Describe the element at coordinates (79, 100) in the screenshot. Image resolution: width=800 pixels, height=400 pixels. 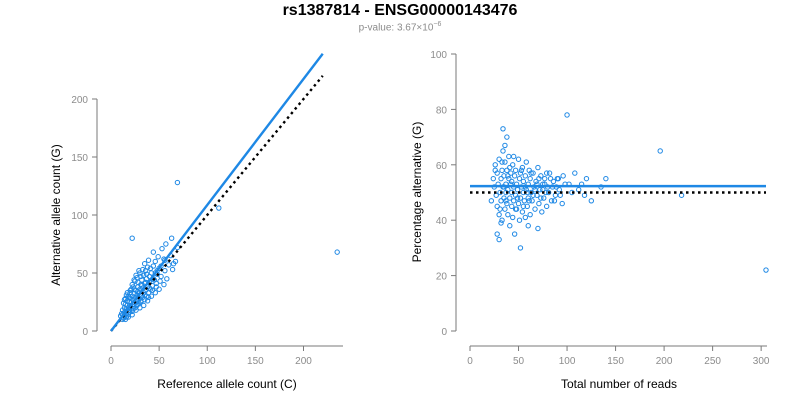
I see `y-tick-label: 200` at that location.